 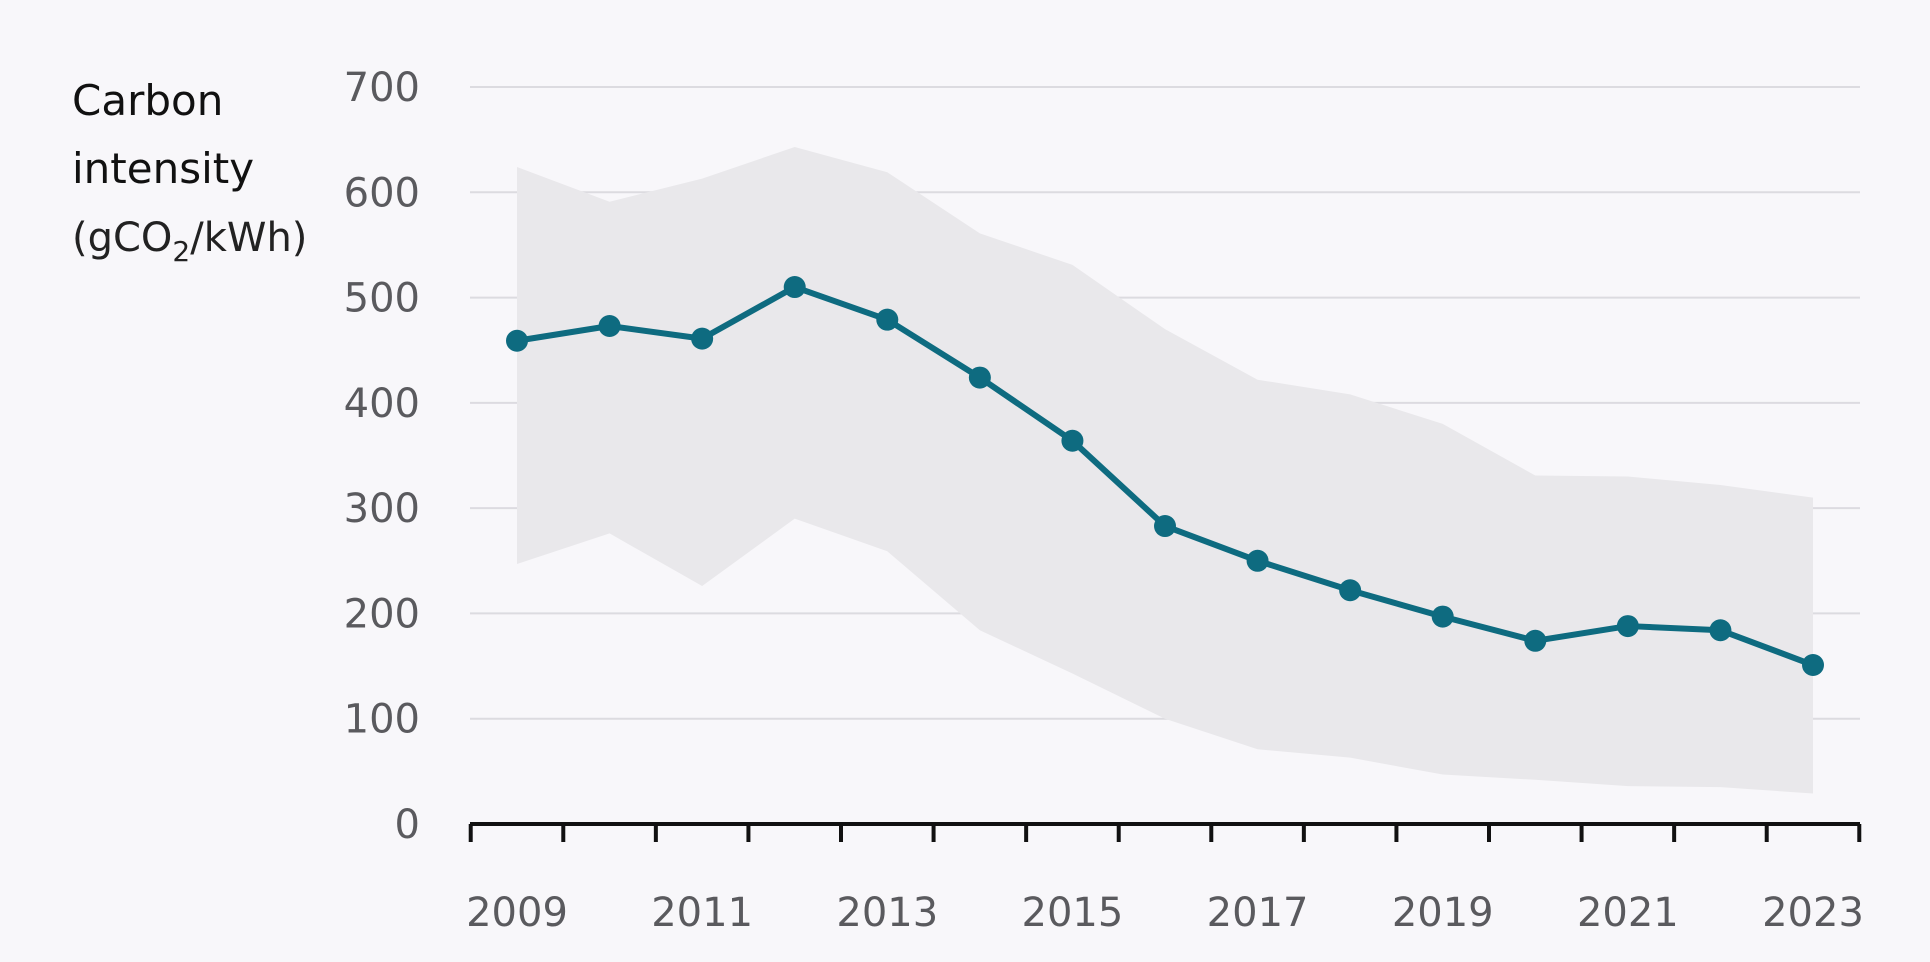 What do you see at coordinates (147, 100) in the screenshot?
I see `y-axis-title-line1: Carbon` at bounding box center [147, 100].